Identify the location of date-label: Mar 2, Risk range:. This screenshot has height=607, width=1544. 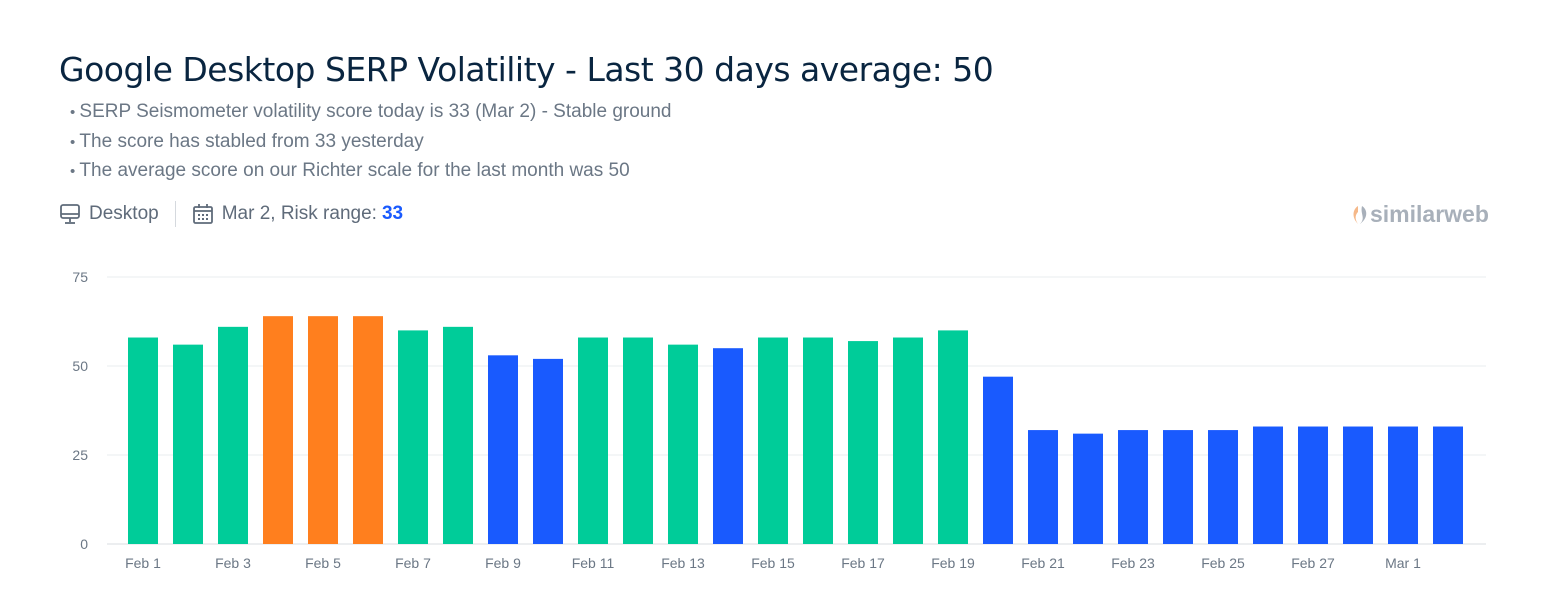
(299, 213).